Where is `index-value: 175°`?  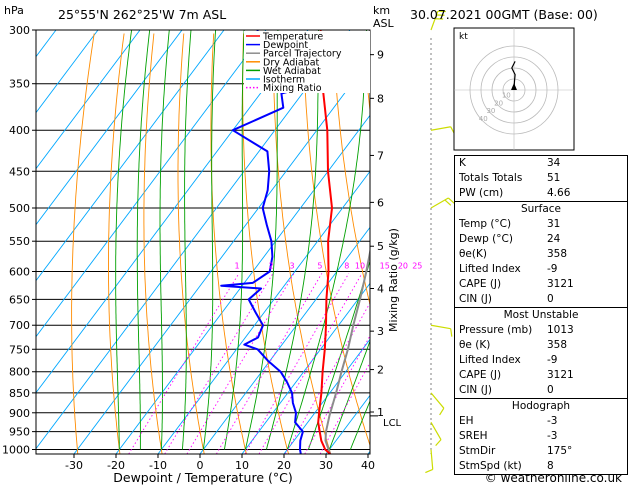
index-value: 175° is located at coordinates (560, 451).